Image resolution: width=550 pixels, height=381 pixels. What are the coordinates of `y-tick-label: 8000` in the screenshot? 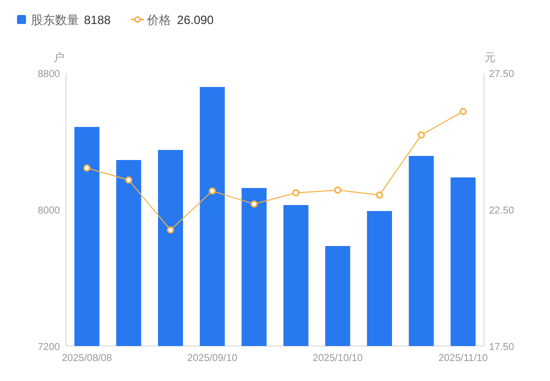 It's located at (49, 211).